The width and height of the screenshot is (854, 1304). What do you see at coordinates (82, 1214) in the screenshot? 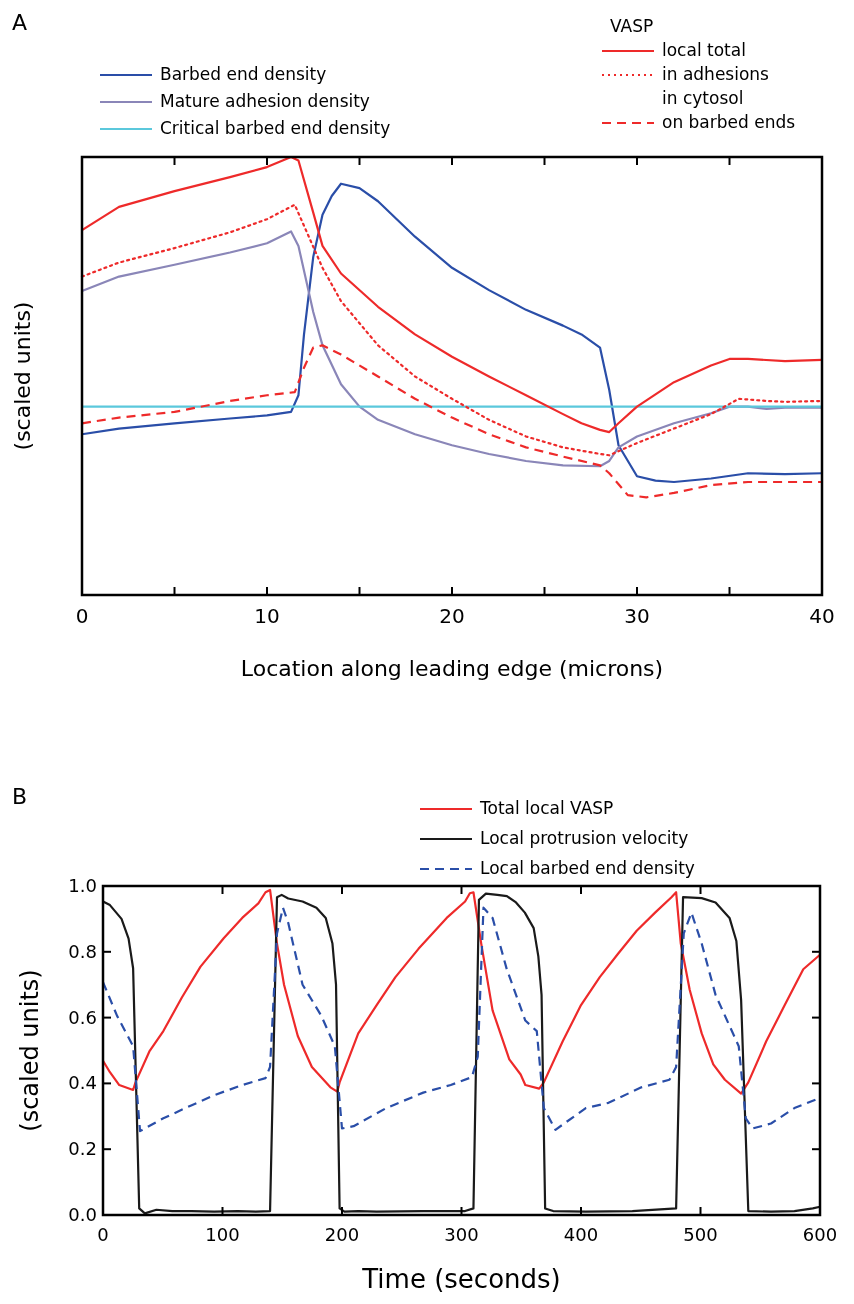
I see `y-tick-label: 0.0` at bounding box center [82, 1214].